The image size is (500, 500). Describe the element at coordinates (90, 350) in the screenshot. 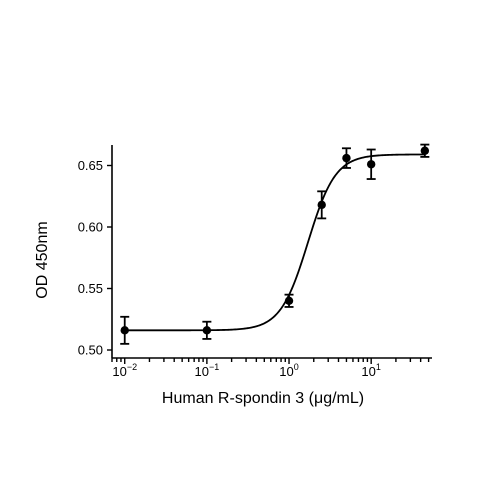

I see `y-tick-label: 0.50` at that location.